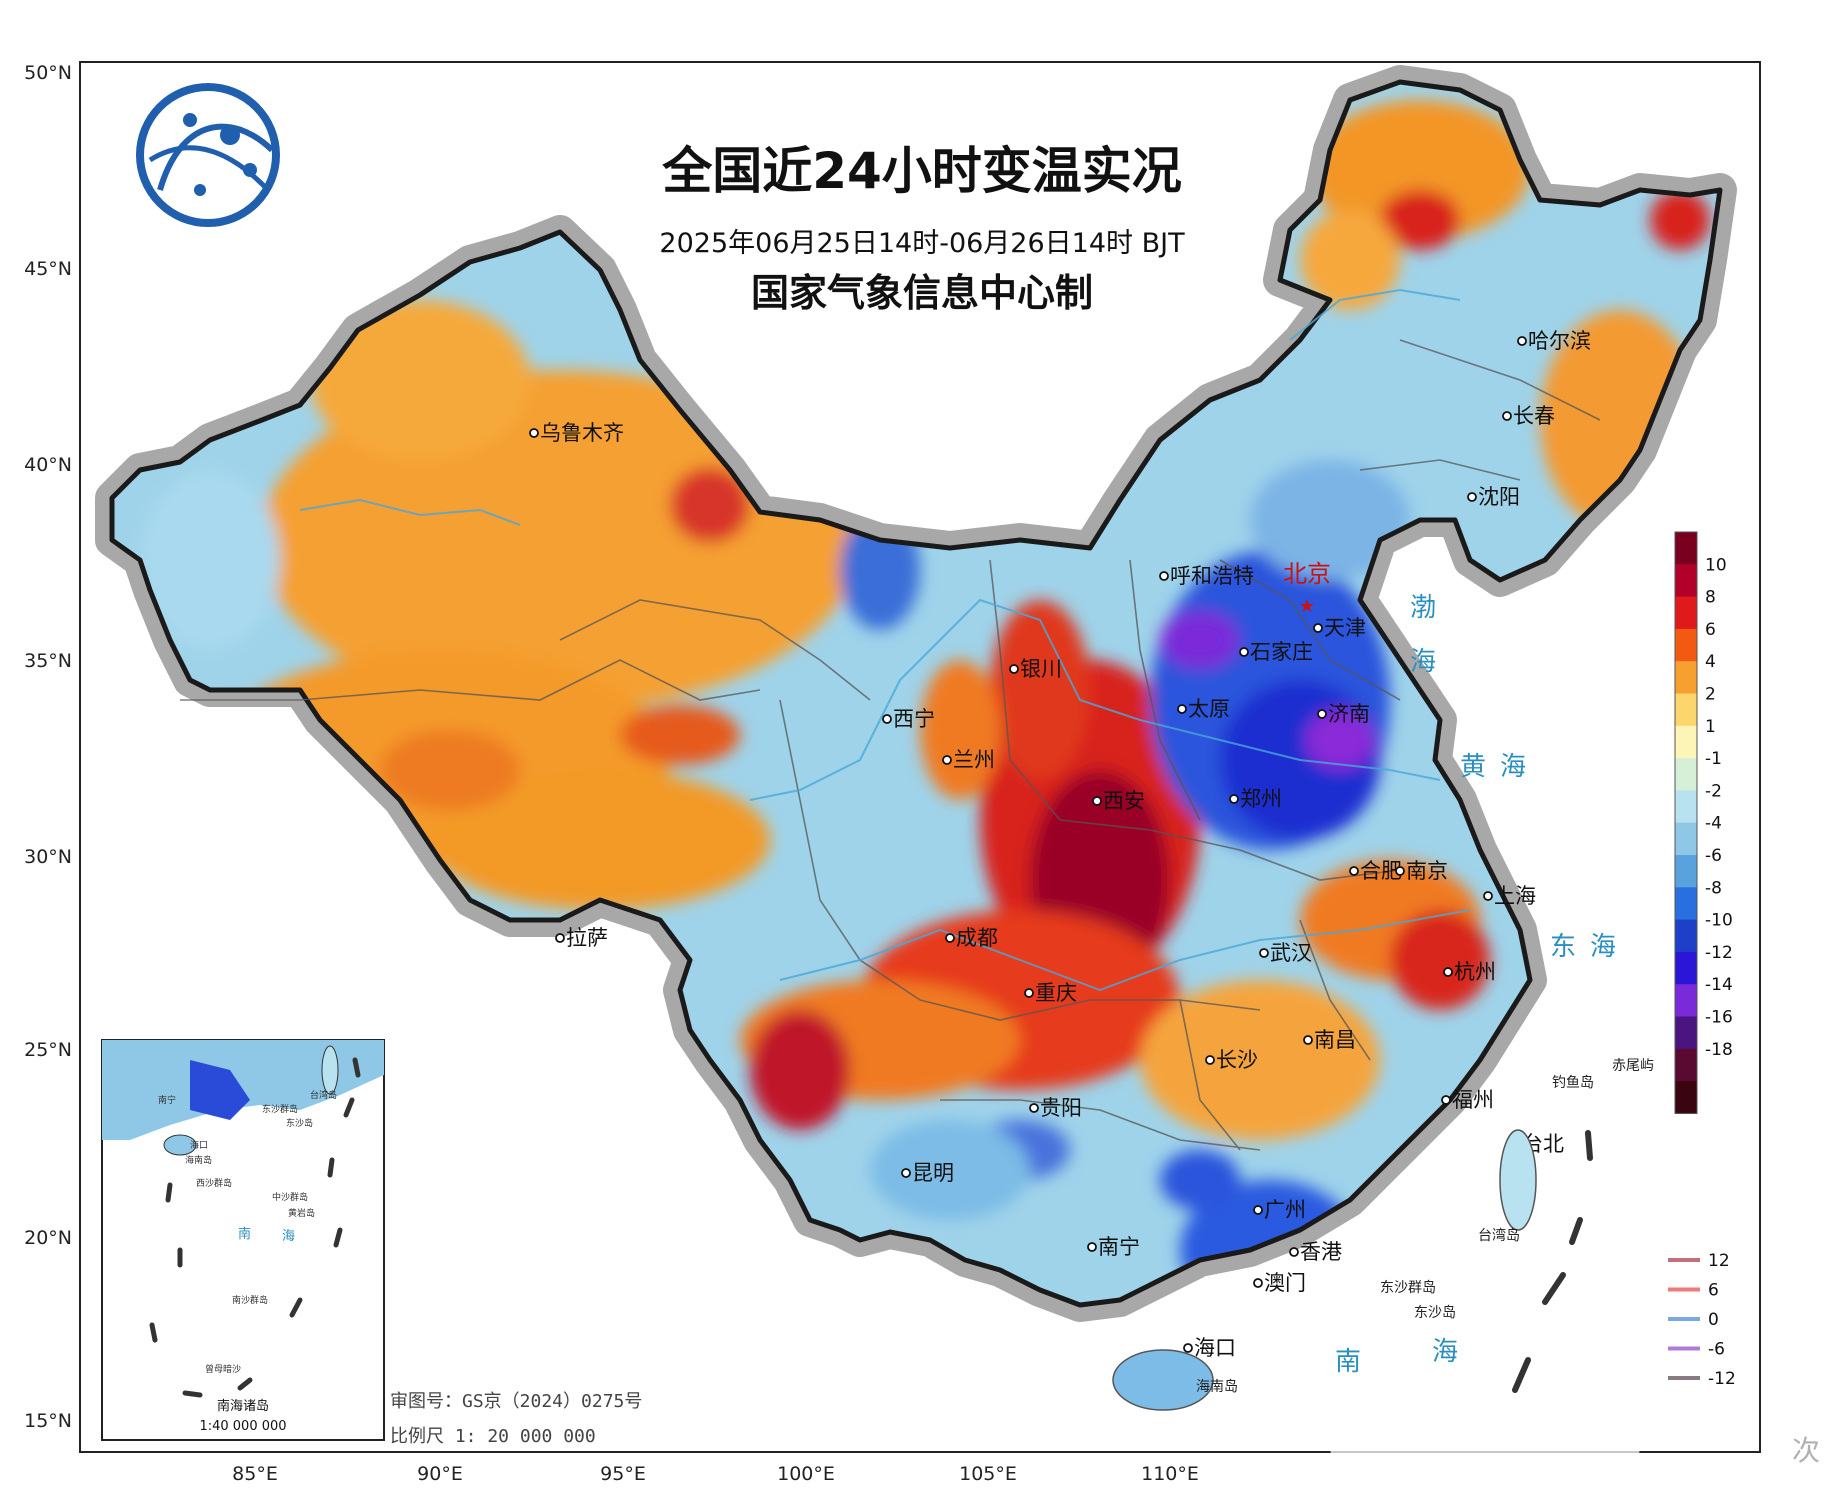  What do you see at coordinates (299, 1123) in the screenshot?
I see `inset-place-label: 东沙岛` at bounding box center [299, 1123].